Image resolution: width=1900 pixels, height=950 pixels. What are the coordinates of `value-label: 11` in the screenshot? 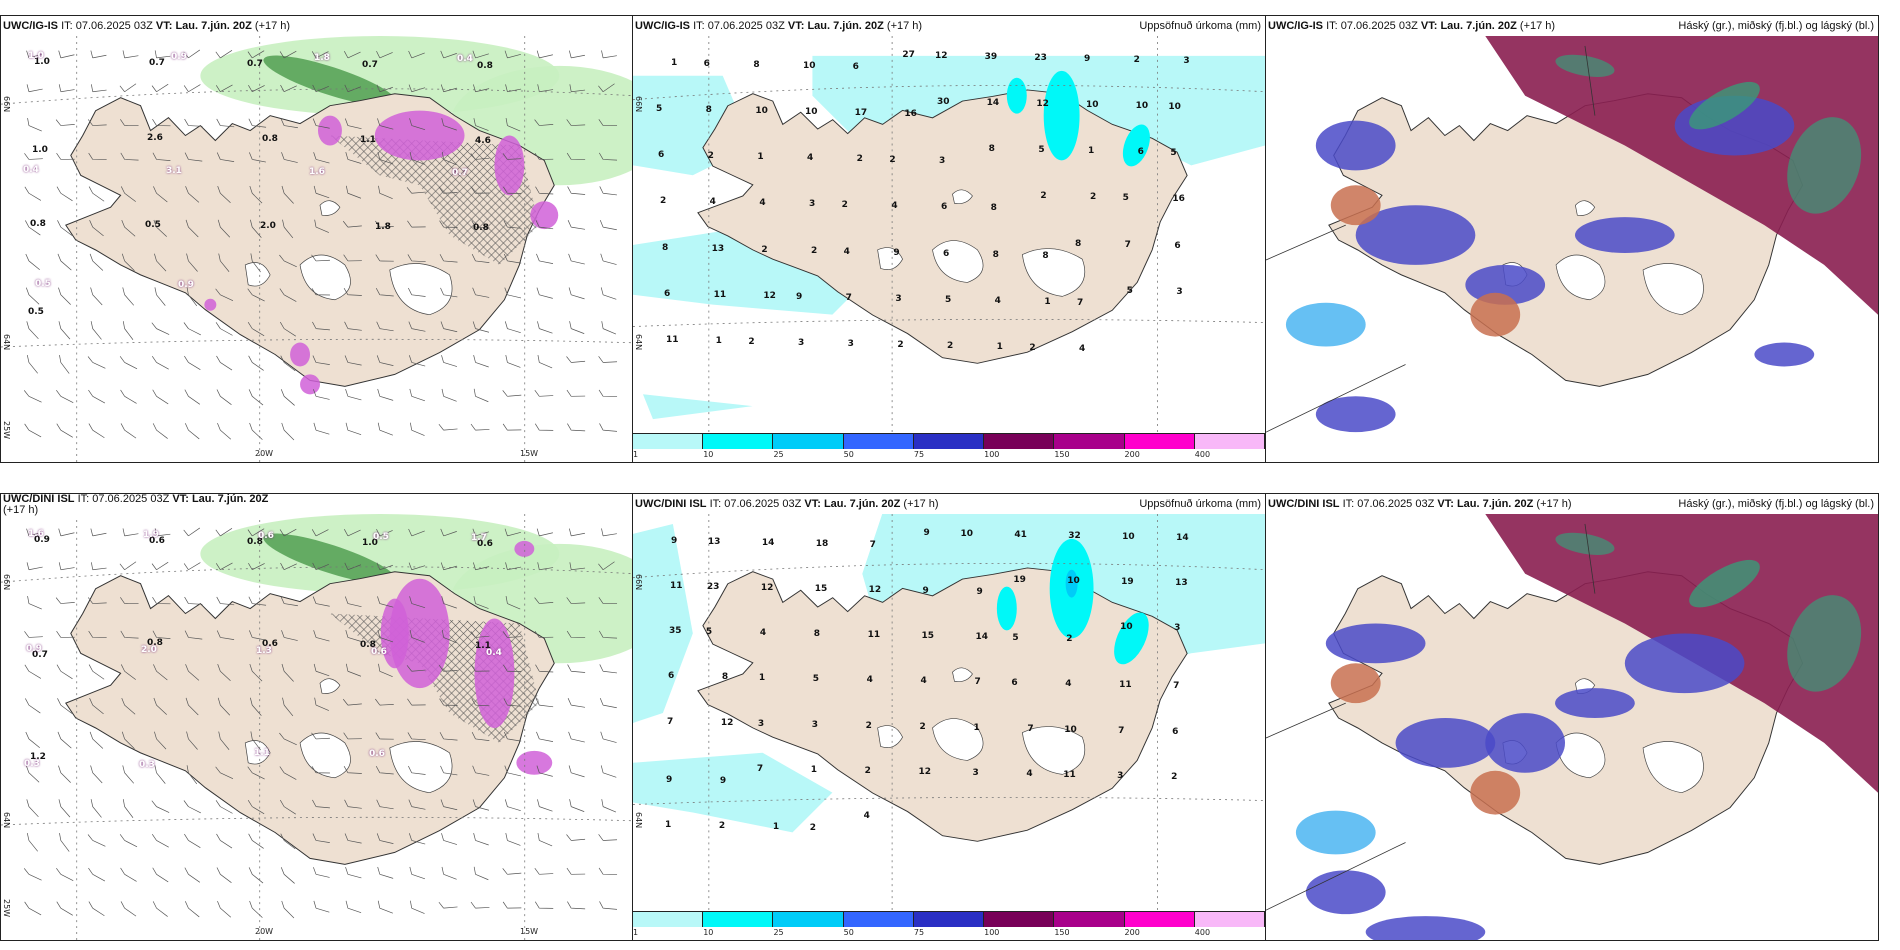 It's located at (672, 339).